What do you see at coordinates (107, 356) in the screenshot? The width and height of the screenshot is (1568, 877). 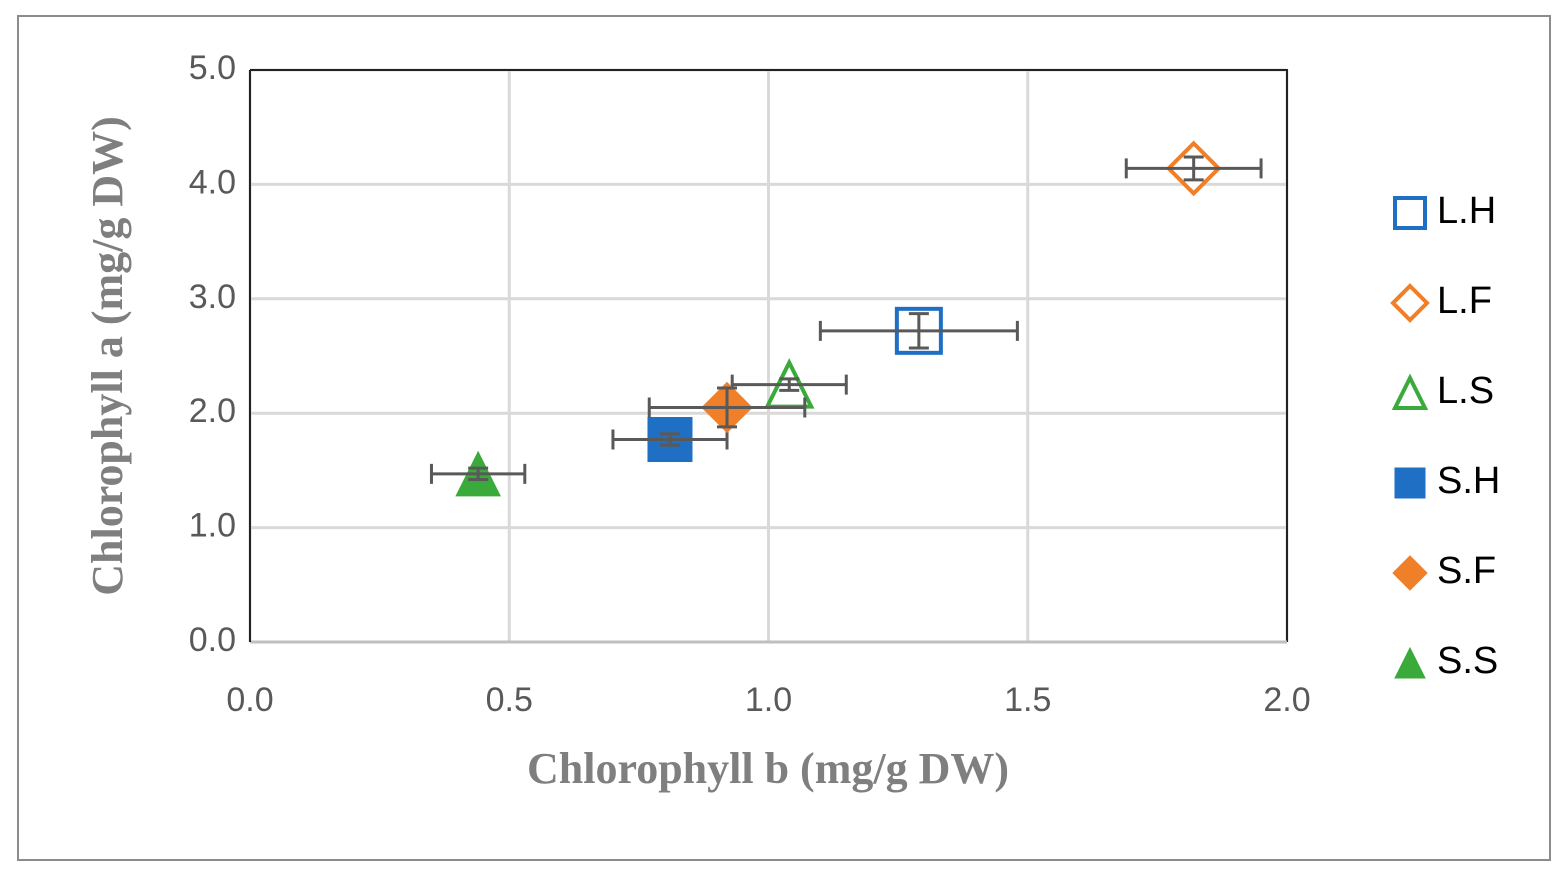 I see `y-axis-title: Chlorophyll a (mg/g DW)` at bounding box center [107, 356].